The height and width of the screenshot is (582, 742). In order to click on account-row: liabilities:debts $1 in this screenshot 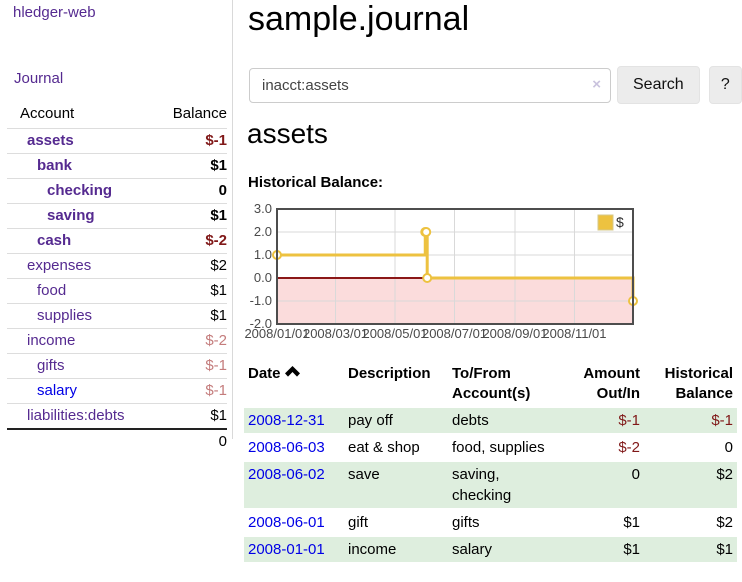, I will do `click(117, 416)`.